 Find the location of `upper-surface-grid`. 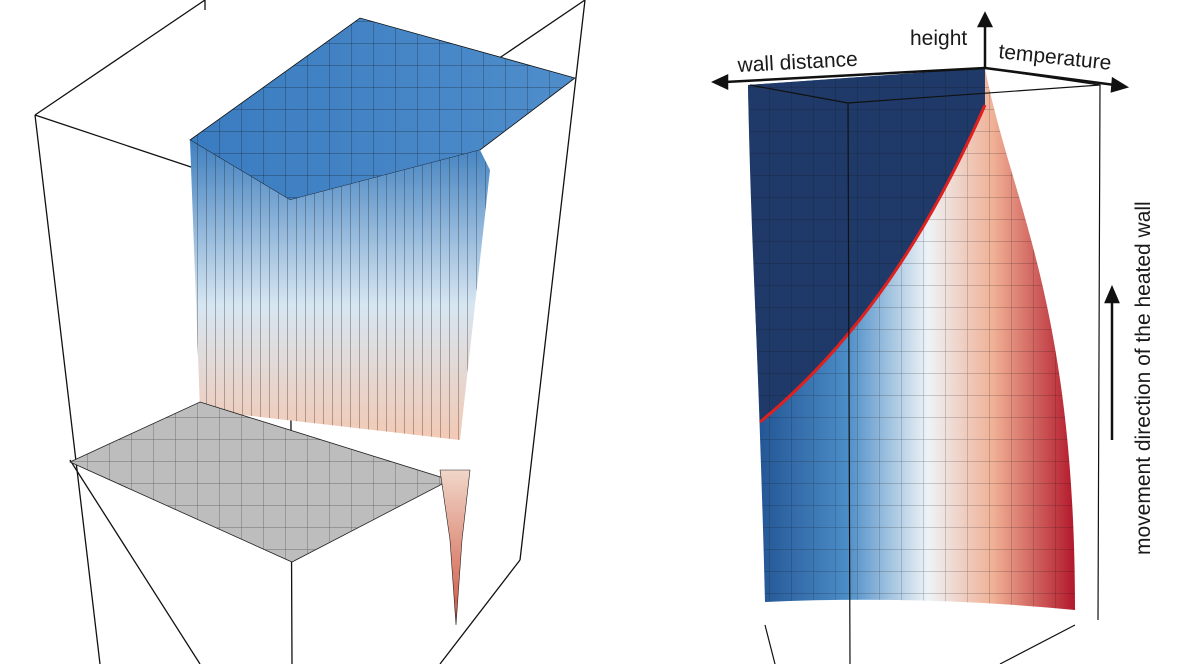

upper-surface-grid is located at coordinates (382, 109).